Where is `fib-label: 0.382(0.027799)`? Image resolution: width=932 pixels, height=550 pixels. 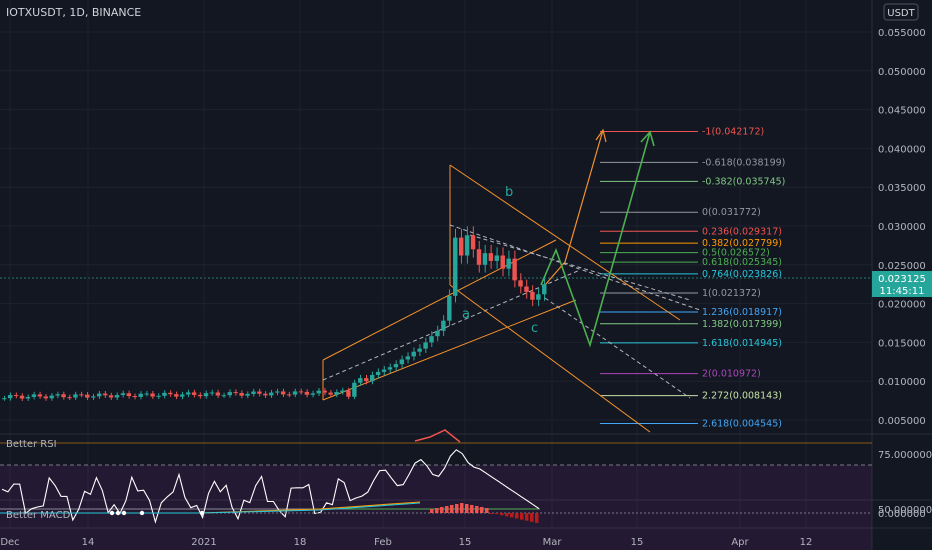
fib-label: 0.382(0.027799) is located at coordinates (742, 243).